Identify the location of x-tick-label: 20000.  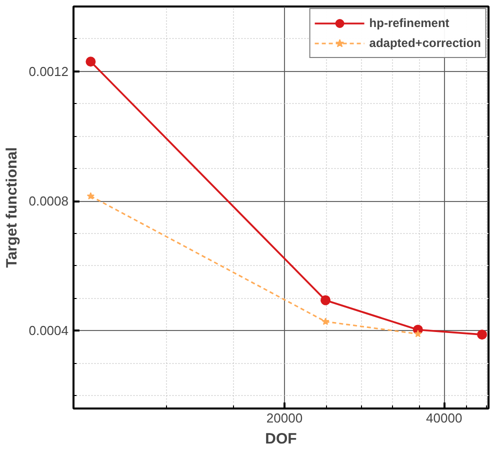
(284, 418).